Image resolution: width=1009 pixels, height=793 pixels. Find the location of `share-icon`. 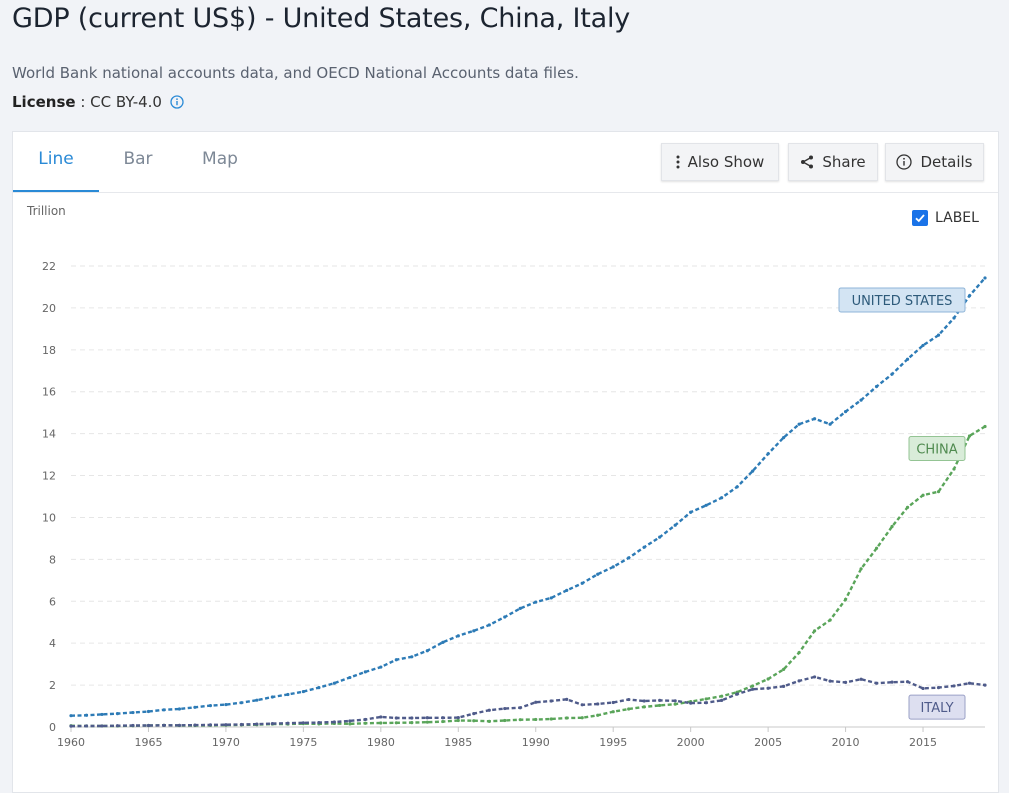

share-icon is located at coordinates (807, 162).